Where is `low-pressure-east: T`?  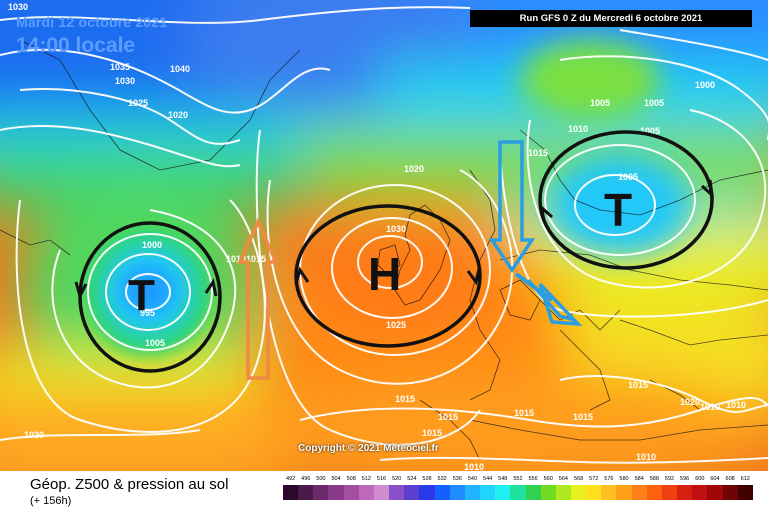
low-pressure-east: T is located at coordinates (626, 200).